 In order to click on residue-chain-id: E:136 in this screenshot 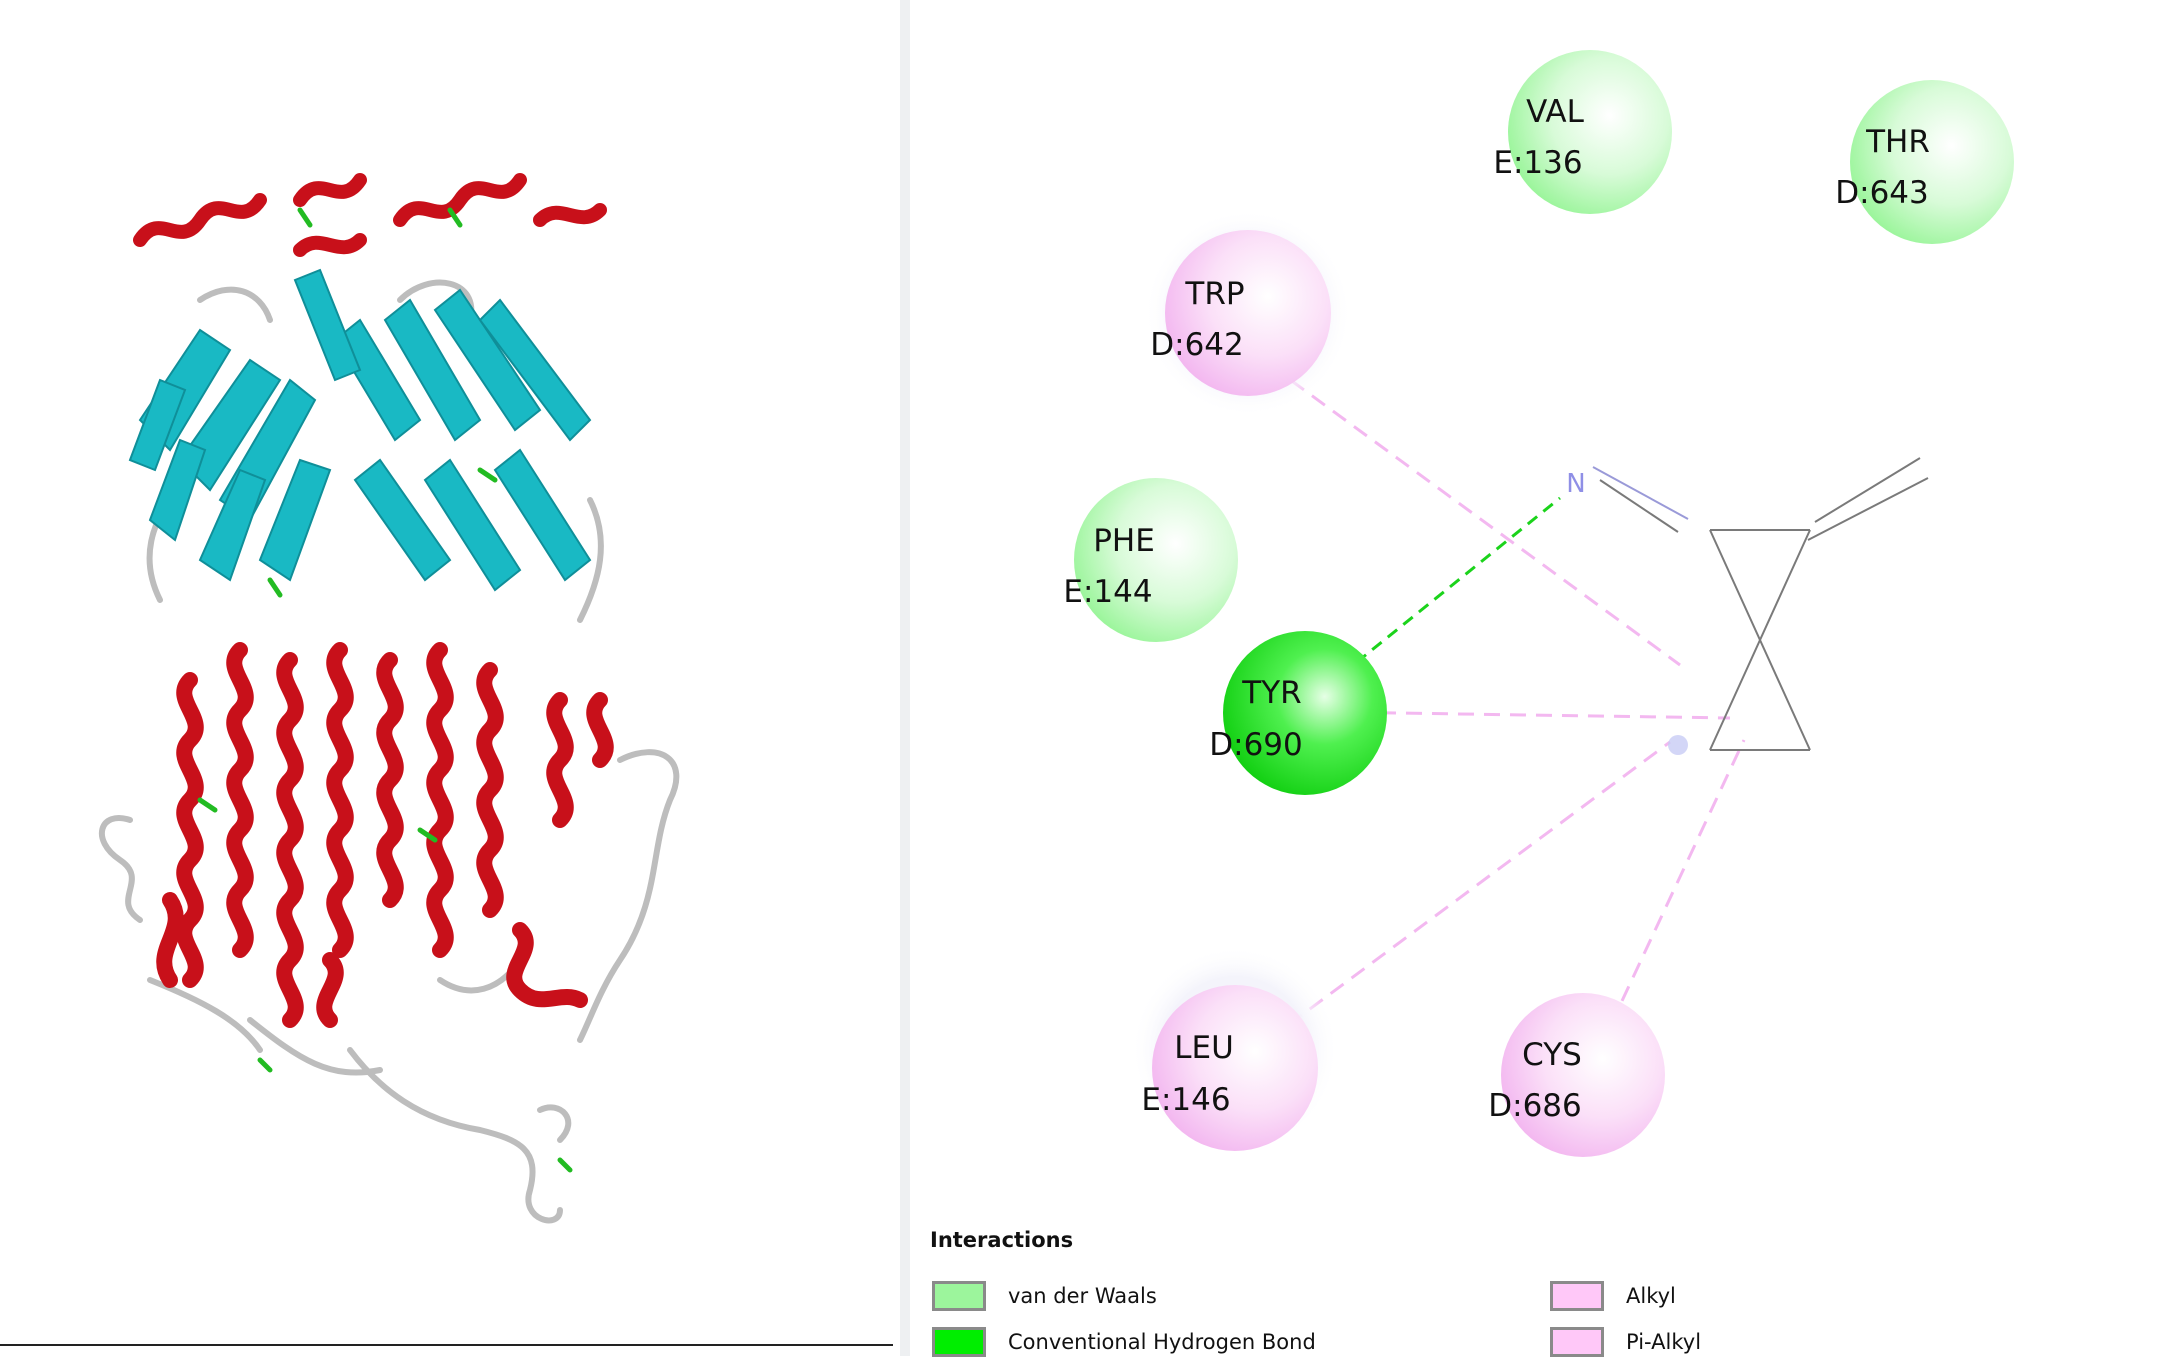, I will do `click(1537, 163)`.